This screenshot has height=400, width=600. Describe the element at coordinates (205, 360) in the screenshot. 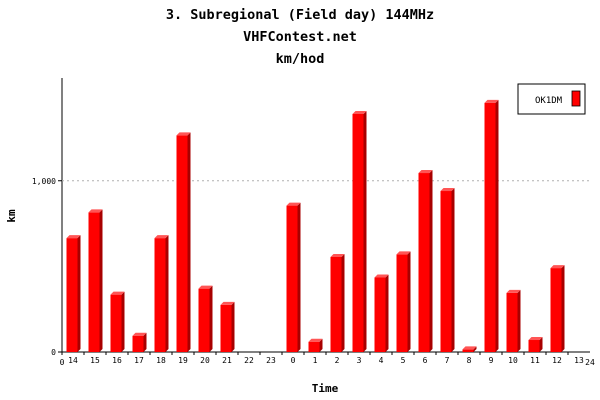

I see `x-tick-label: 20` at that location.